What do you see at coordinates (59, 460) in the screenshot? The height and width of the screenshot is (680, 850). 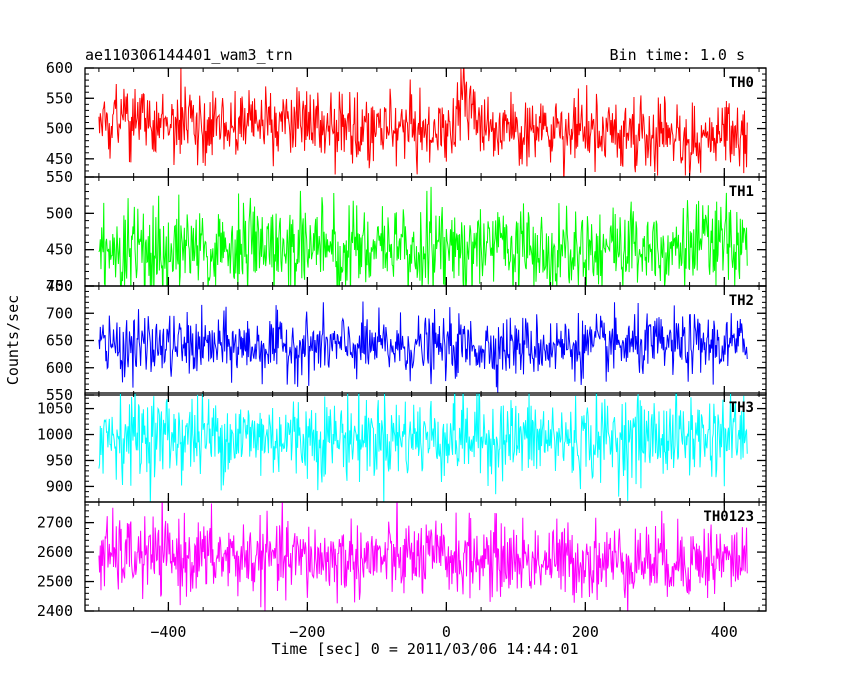 I see `y-tick-label: 950` at bounding box center [59, 460].